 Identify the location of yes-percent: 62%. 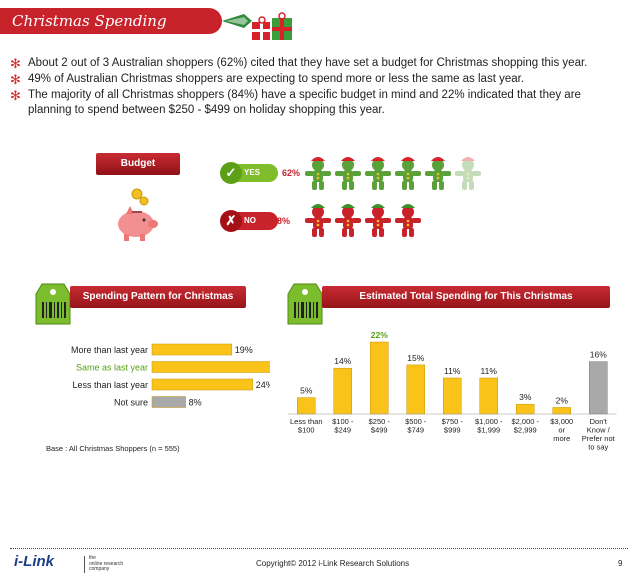
(291, 173).